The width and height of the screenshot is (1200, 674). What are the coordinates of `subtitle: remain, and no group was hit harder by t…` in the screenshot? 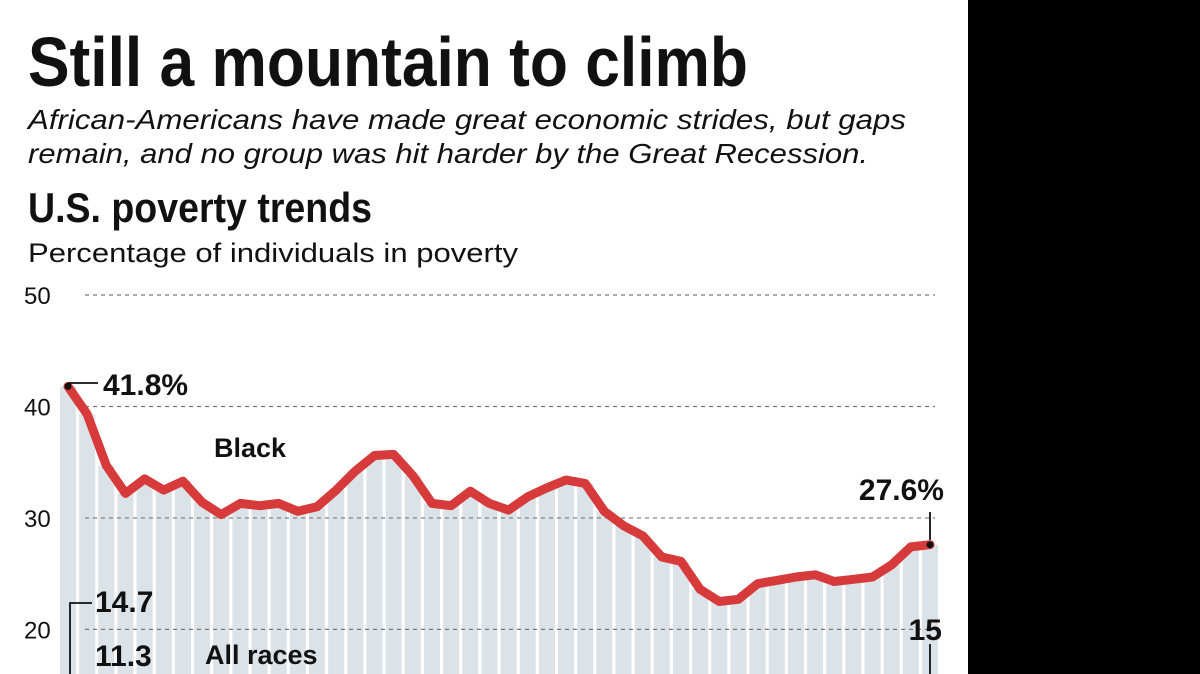 It's located at (448, 153).